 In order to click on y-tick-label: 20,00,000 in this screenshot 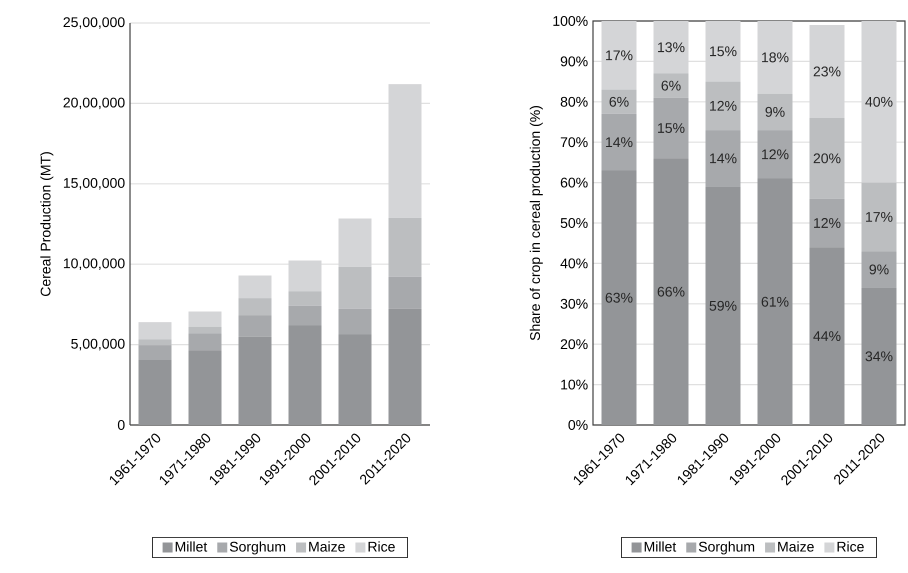, I will do `click(94, 104)`.